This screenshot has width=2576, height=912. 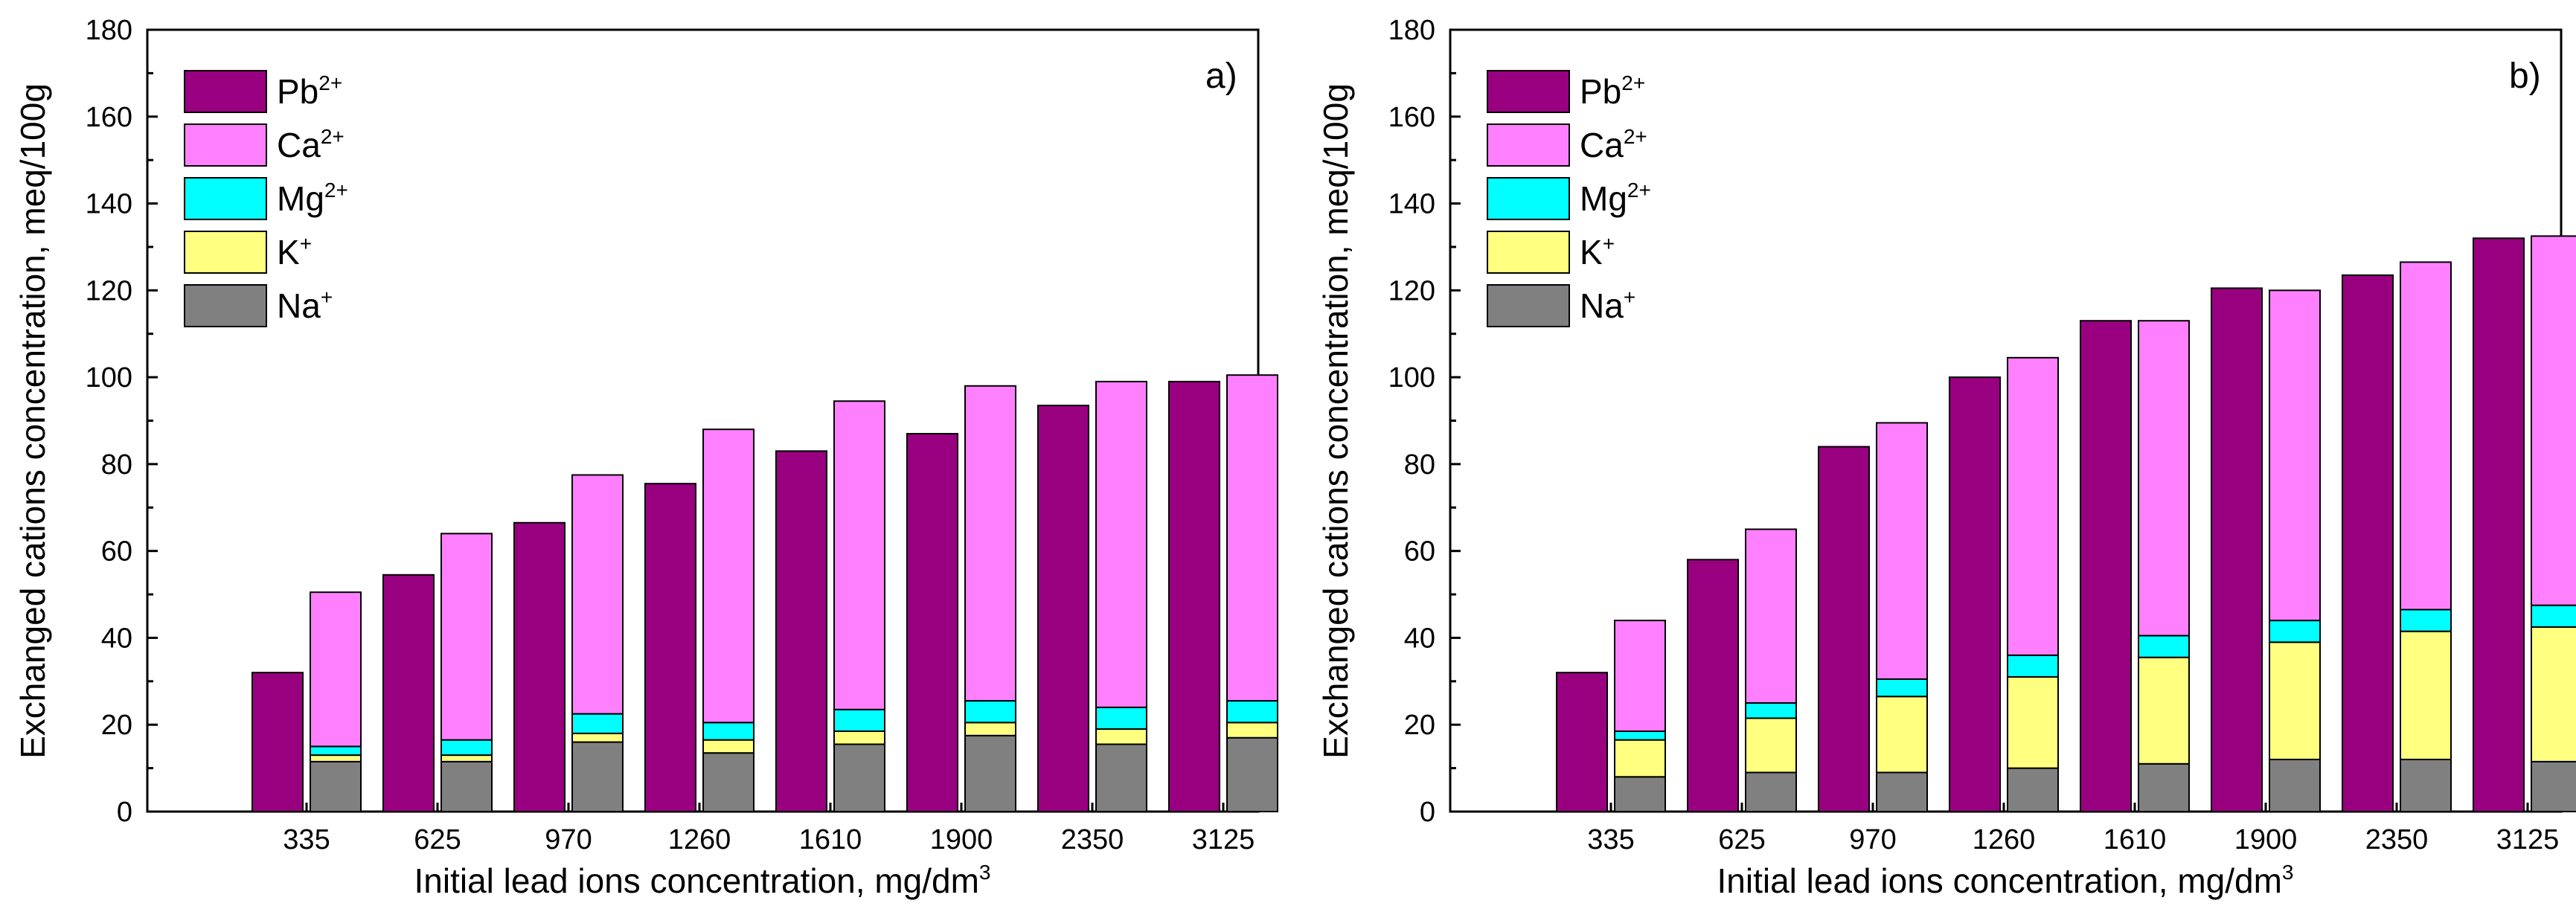 What do you see at coordinates (1412, 378) in the screenshot?
I see `y-tick-label: 100` at bounding box center [1412, 378].